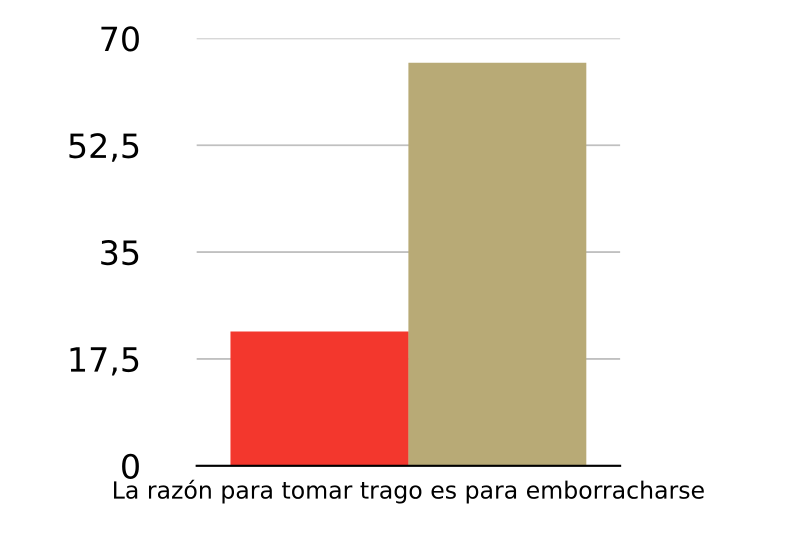  What do you see at coordinates (104, 361) in the screenshot?
I see `y-tick-label: 17,5` at bounding box center [104, 361].